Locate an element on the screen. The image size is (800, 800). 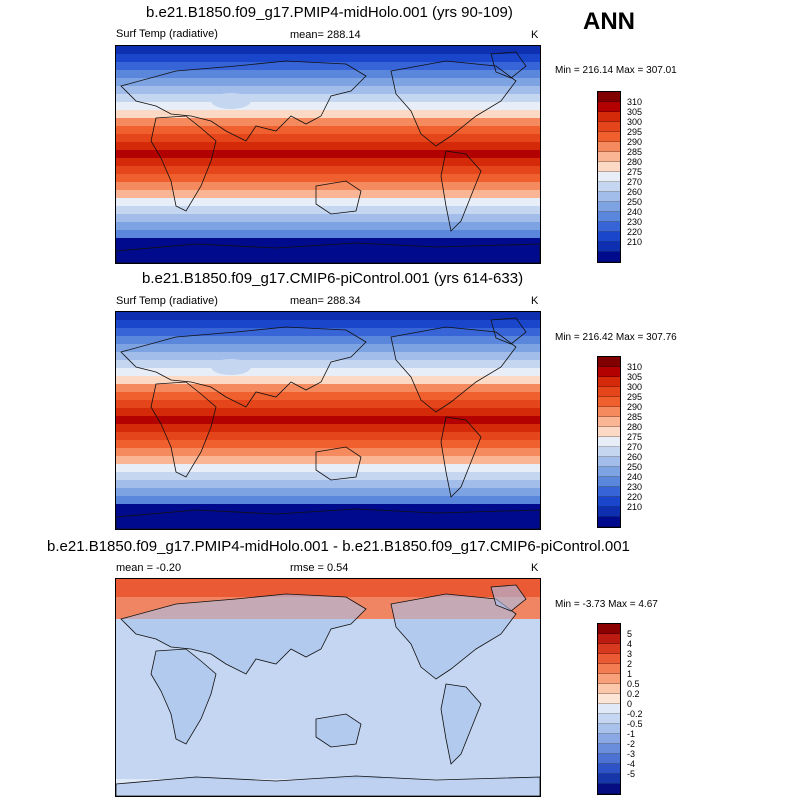
panel1-colorbar-label: 280 is located at coordinates (635, 162).